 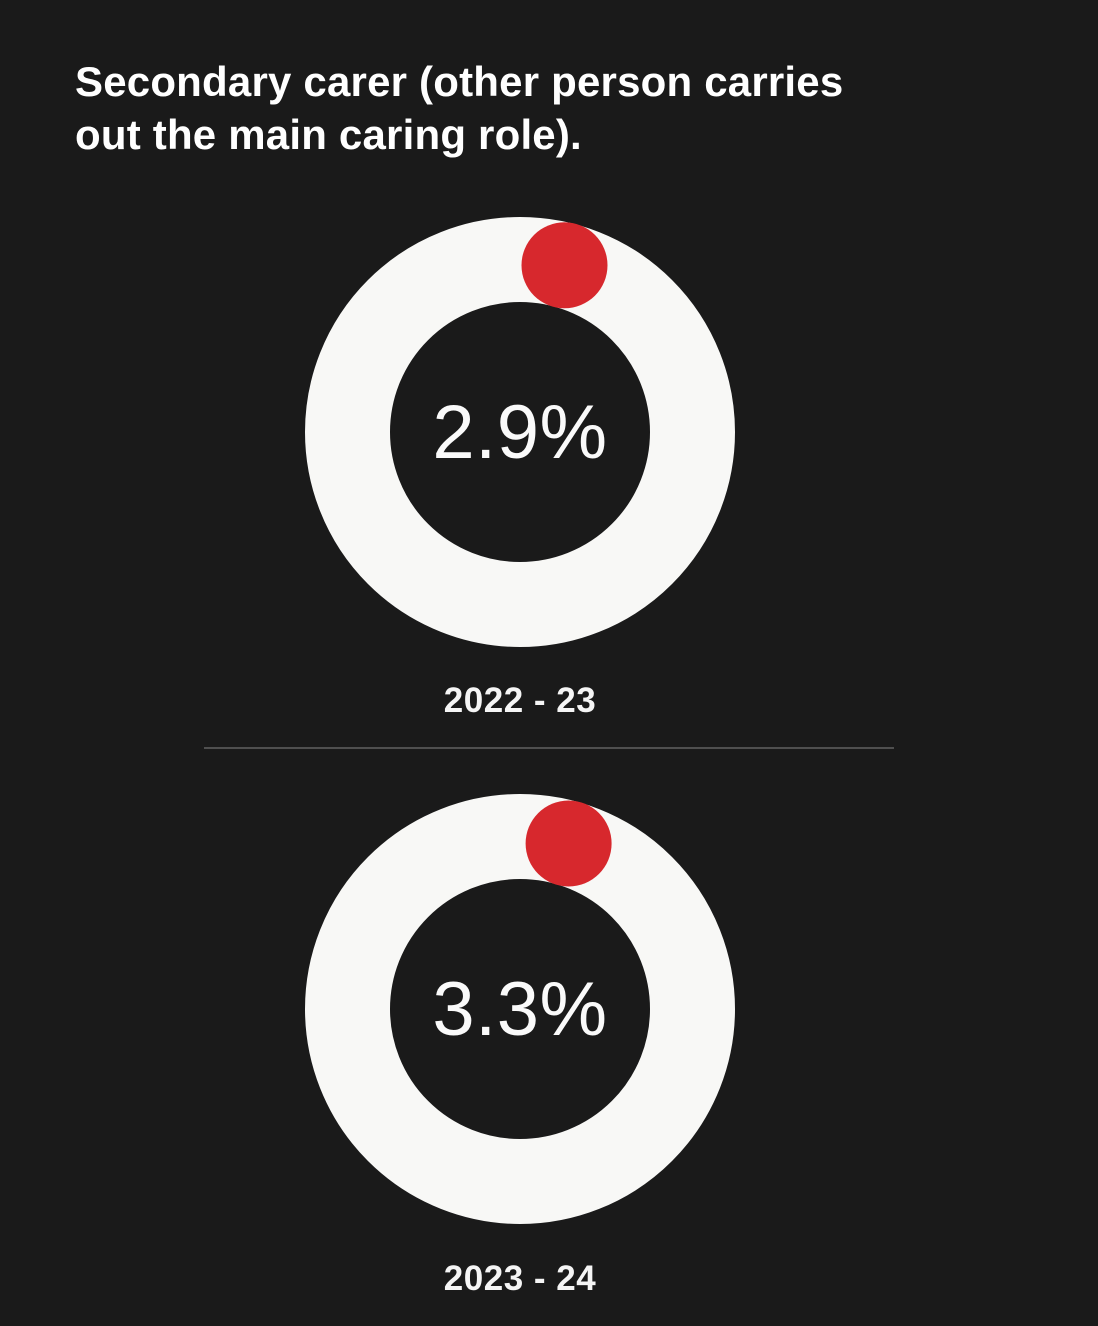 I want to click on section-divider, so click(x=549, y=748).